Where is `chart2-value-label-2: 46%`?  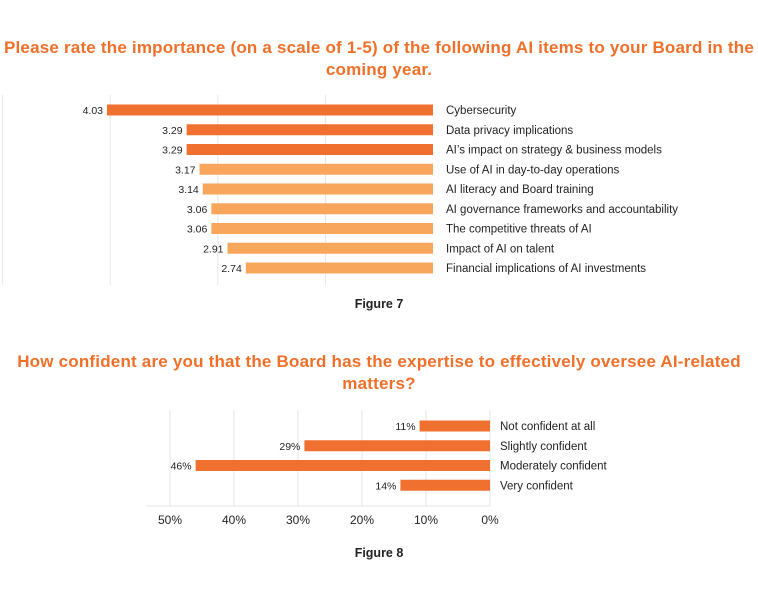
chart2-value-label-2: 46% is located at coordinates (181, 467).